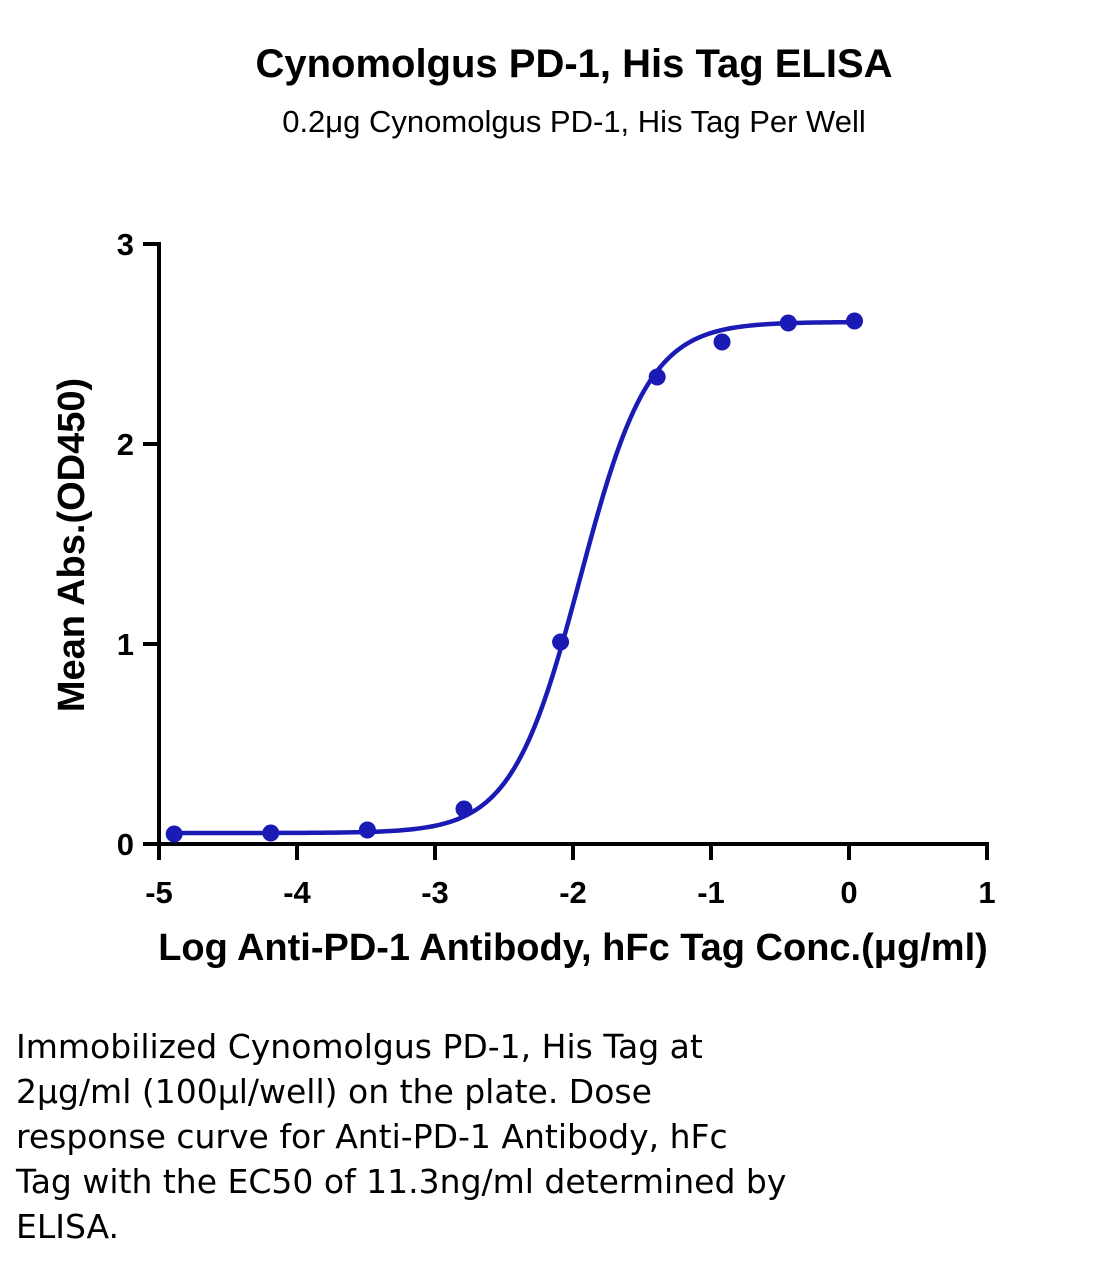 The image size is (1113, 1267). Describe the element at coordinates (848, 892) in the screenshot. I see `x-tick-label: 0` at that location.